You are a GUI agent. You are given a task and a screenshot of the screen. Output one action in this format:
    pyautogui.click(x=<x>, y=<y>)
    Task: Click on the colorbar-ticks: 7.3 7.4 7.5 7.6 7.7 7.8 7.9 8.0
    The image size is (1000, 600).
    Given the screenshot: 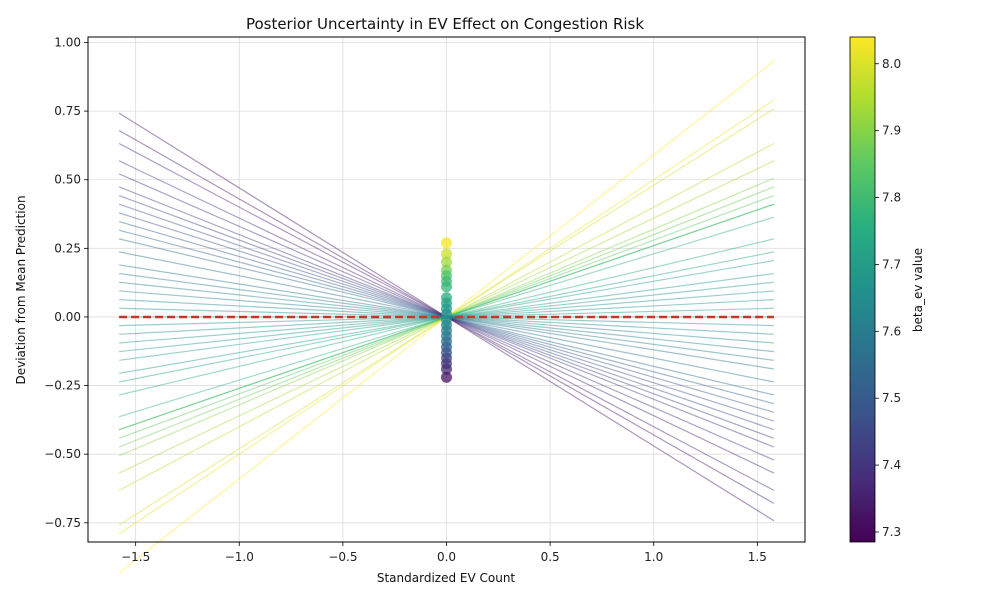 What is the action you would take?
    pyautogui.click(x=888, y=298)
    